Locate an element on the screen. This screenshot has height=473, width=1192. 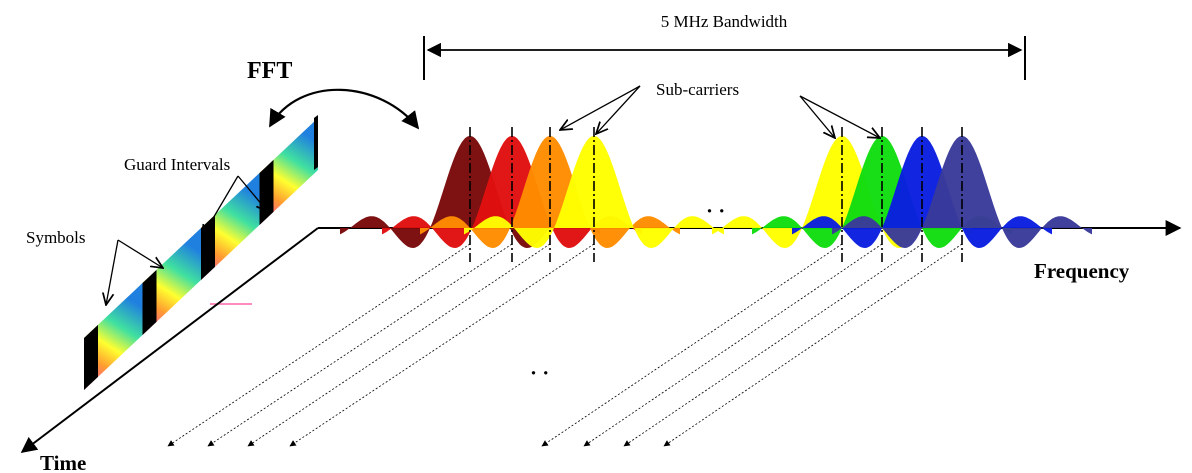
bandwidth-label: 5 MHz Bandwidth is located at coordinates (724, 21).